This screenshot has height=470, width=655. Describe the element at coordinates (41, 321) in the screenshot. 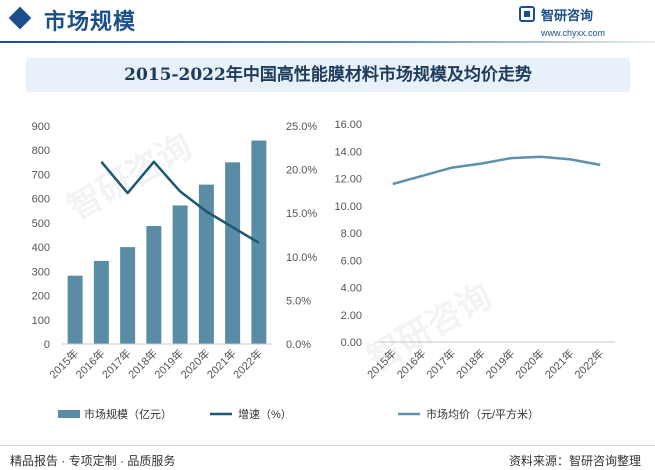

I see `y-tick-label-left: 100` at that location.